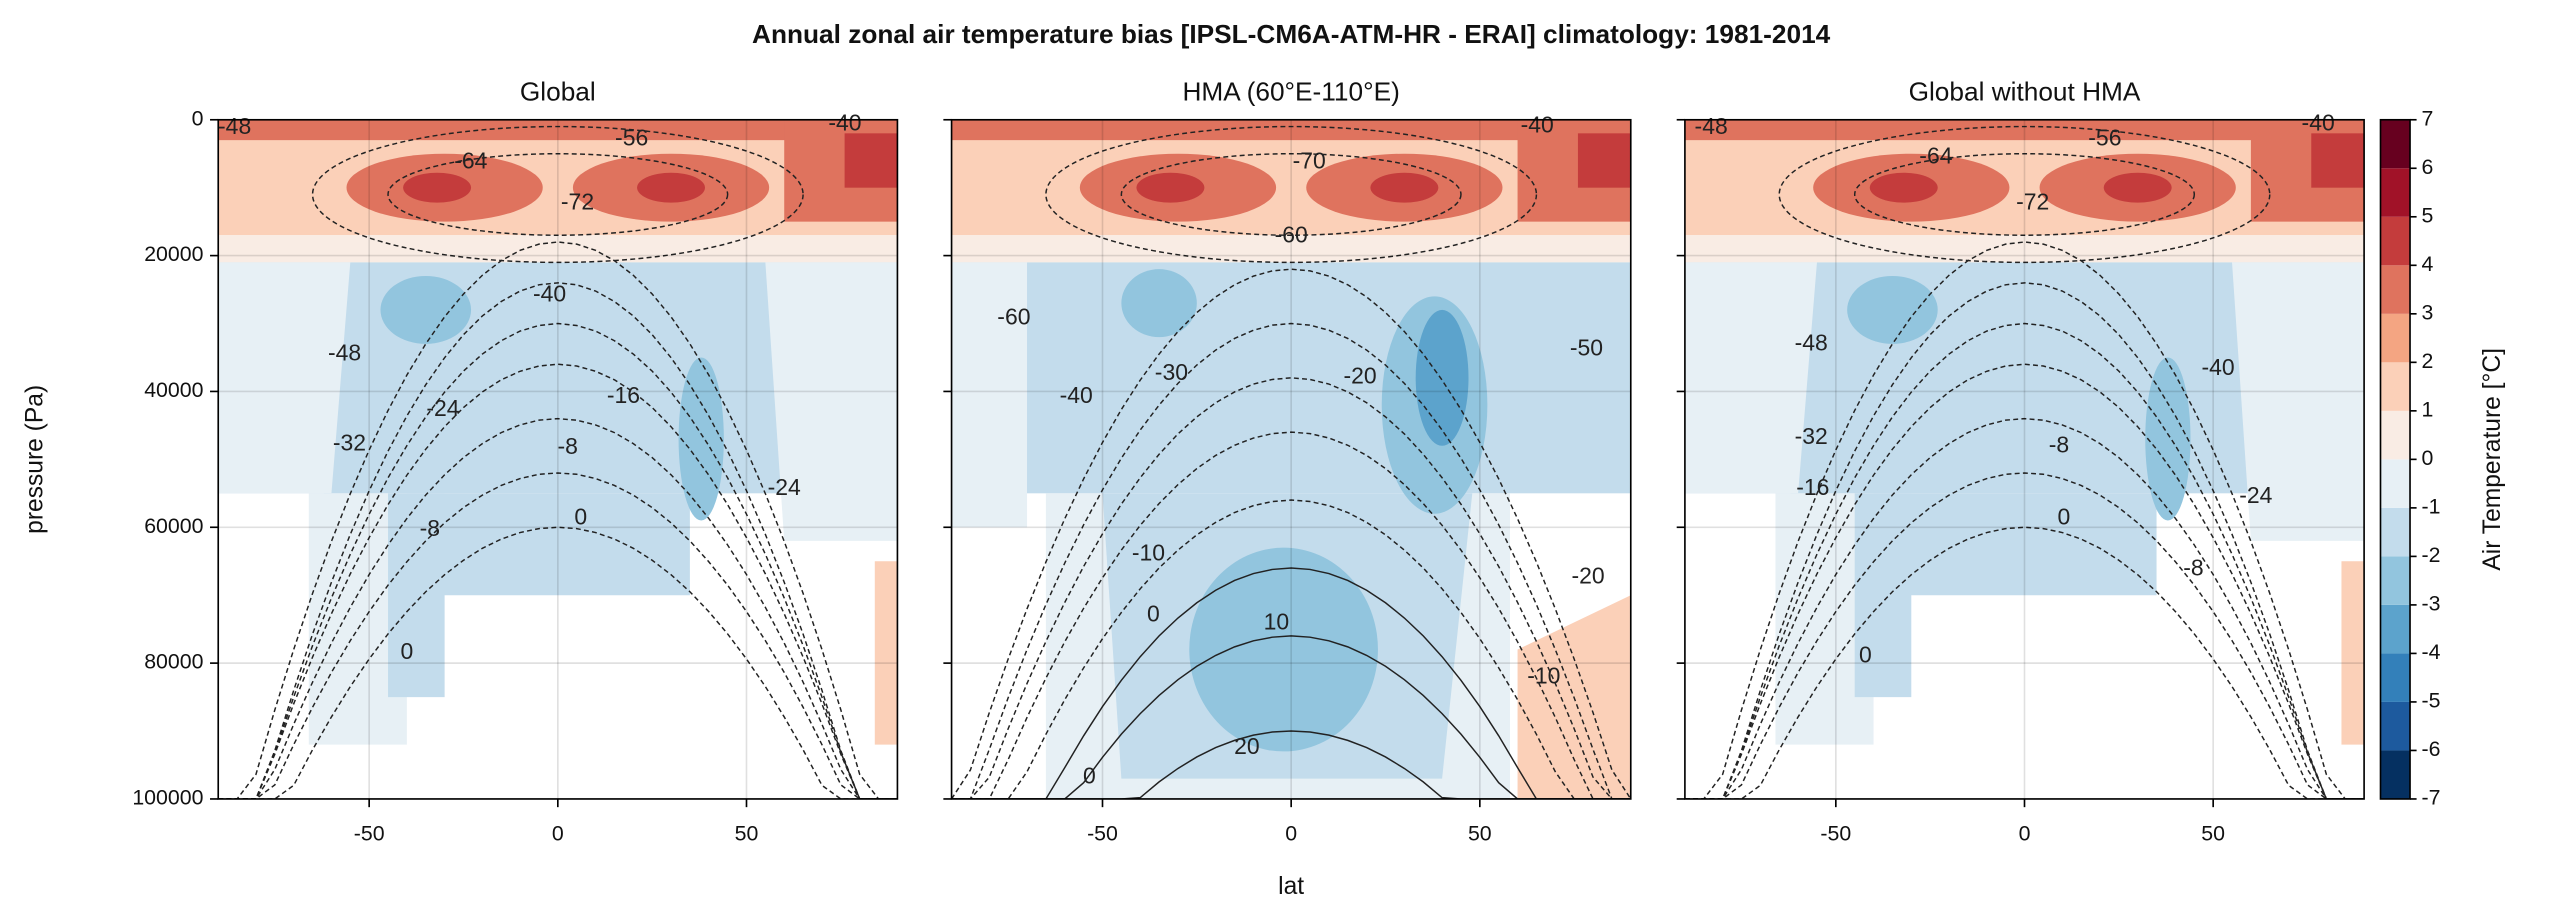 This screenshot has width=2561, height=922. I want to click on contour-label: -30, so click(1171, 372).